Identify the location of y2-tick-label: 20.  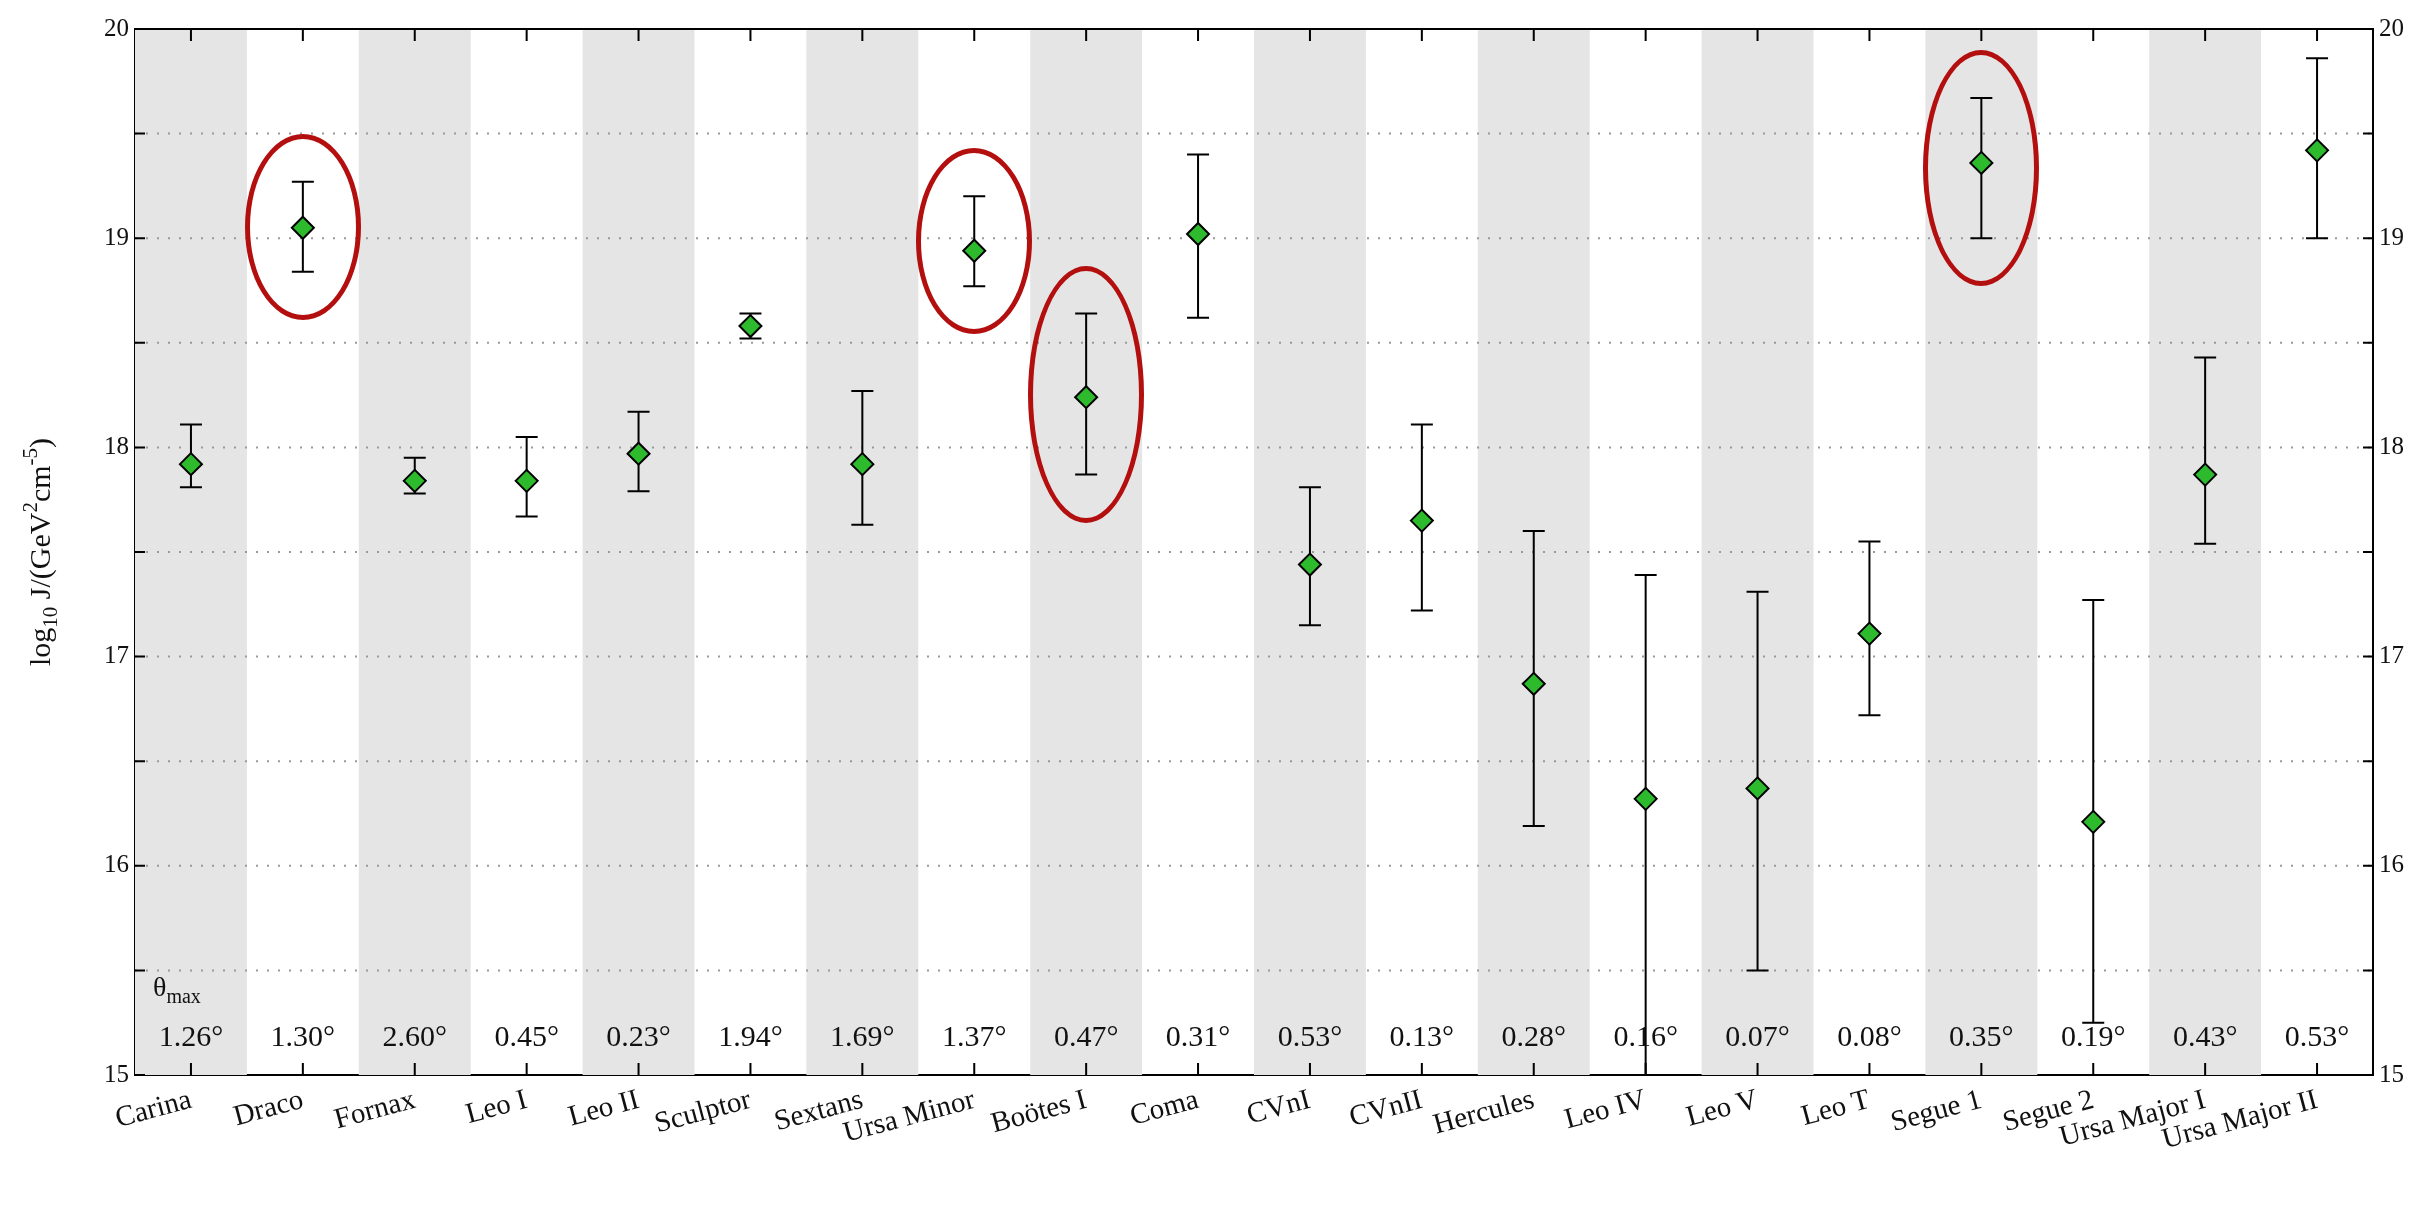
(2391, 27).